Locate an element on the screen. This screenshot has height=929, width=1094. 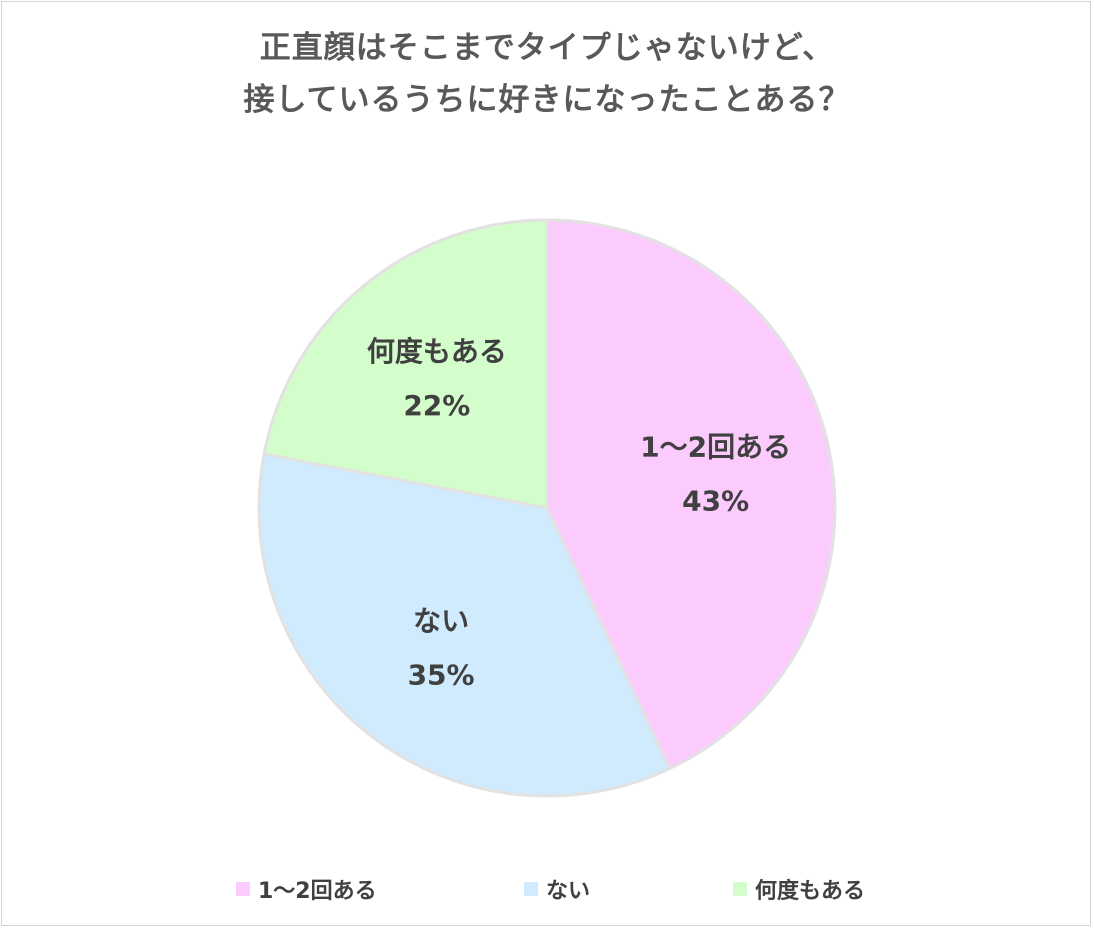
data-label-name-none: ない is located at coordinates (441, 621).